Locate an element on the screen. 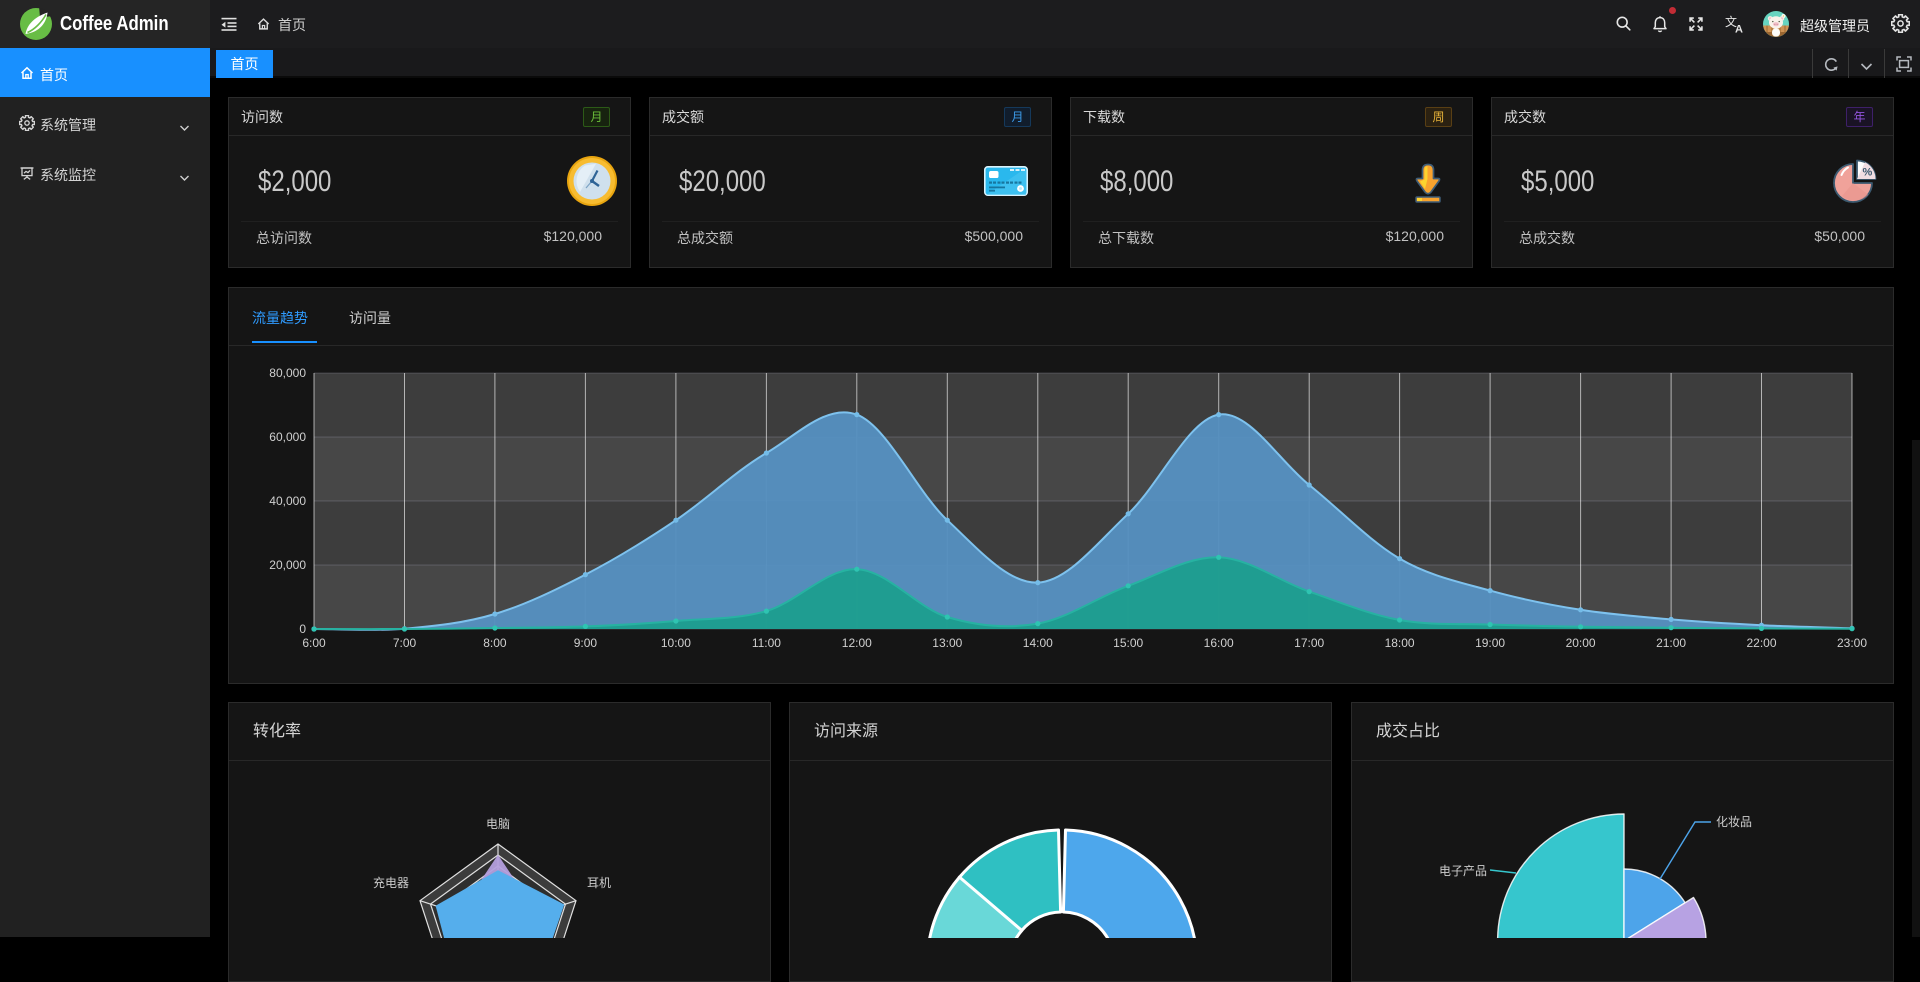 The image size is (1920, 982). svg-text: 电子产品 is located at coordinates (1463, 871).